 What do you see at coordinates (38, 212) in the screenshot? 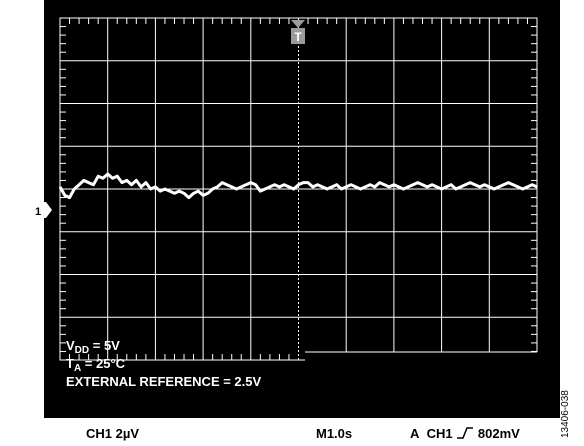
I see `channel-1-marker-label: 1` at bounding box center [38, 212].